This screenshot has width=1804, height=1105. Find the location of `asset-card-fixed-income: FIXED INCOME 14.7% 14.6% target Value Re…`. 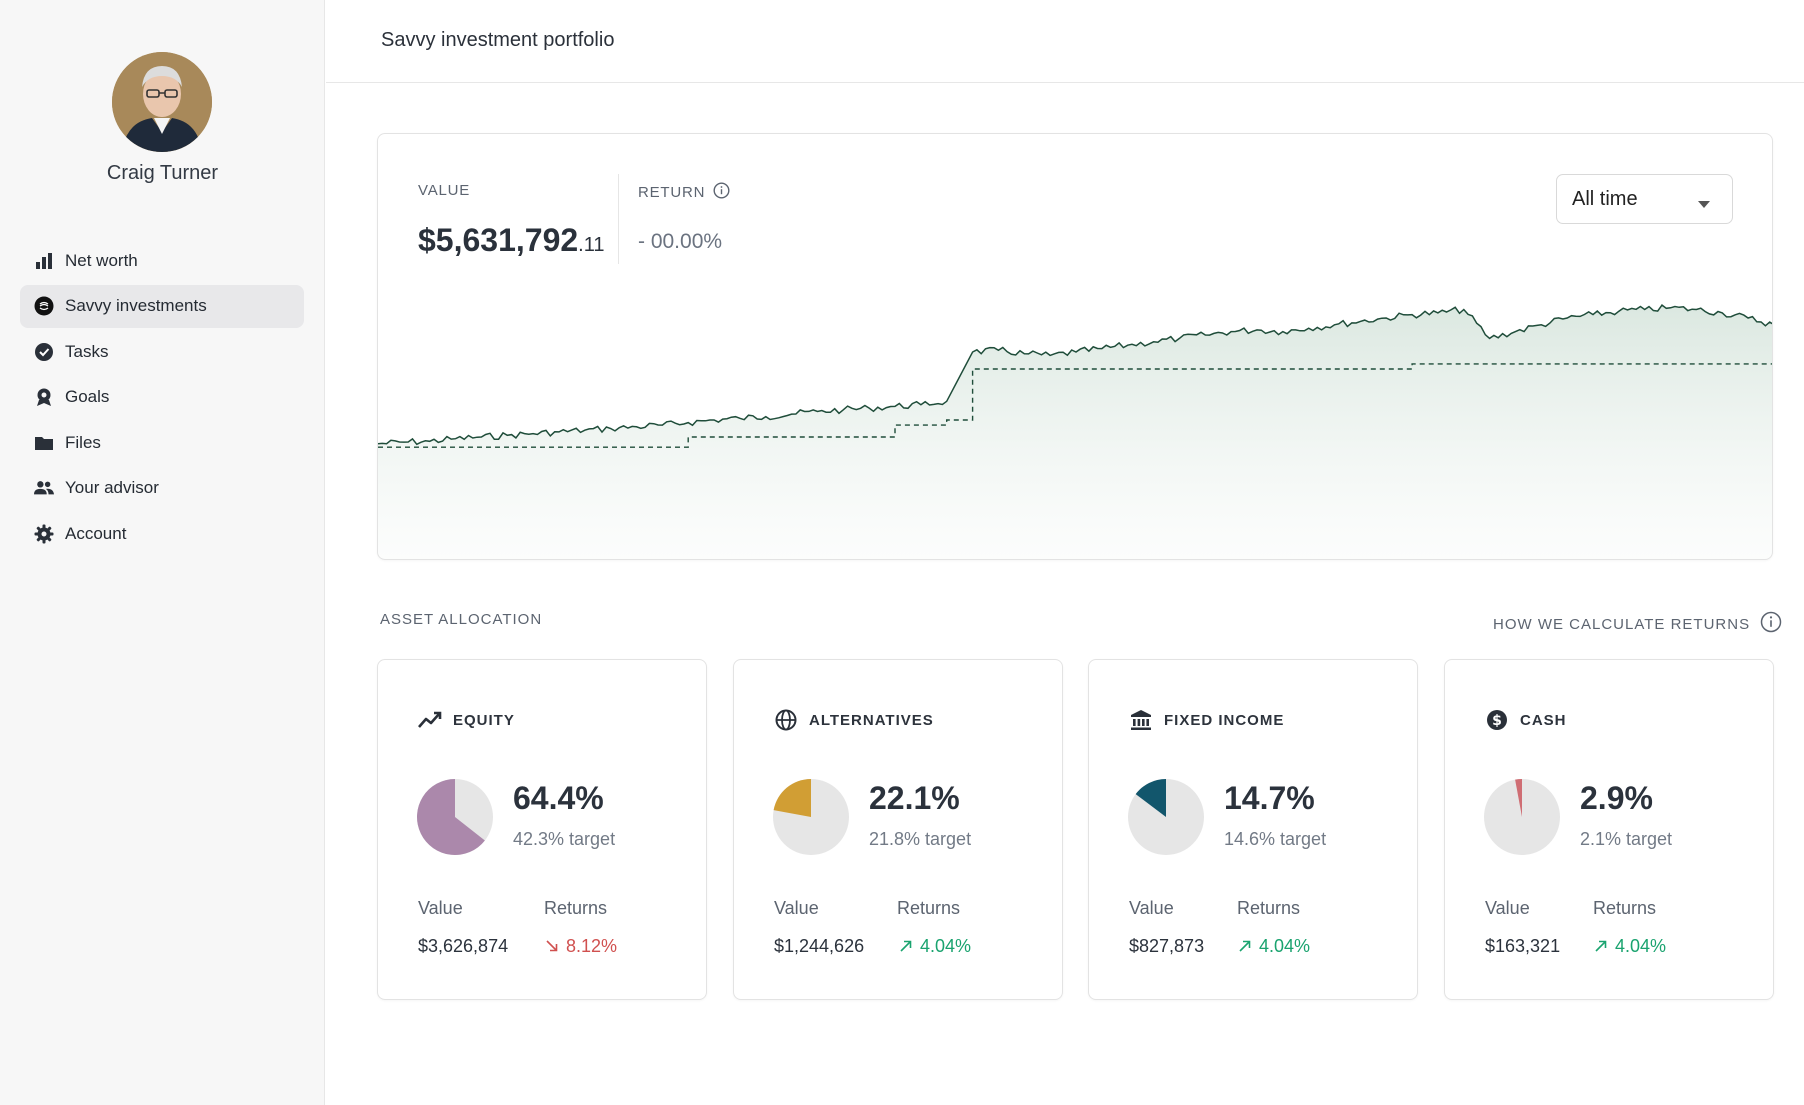

asset-card-fixed-income: FIXED INCOME 14.7% 14.6% target Value Re… is located at coordinates (1253, 829).